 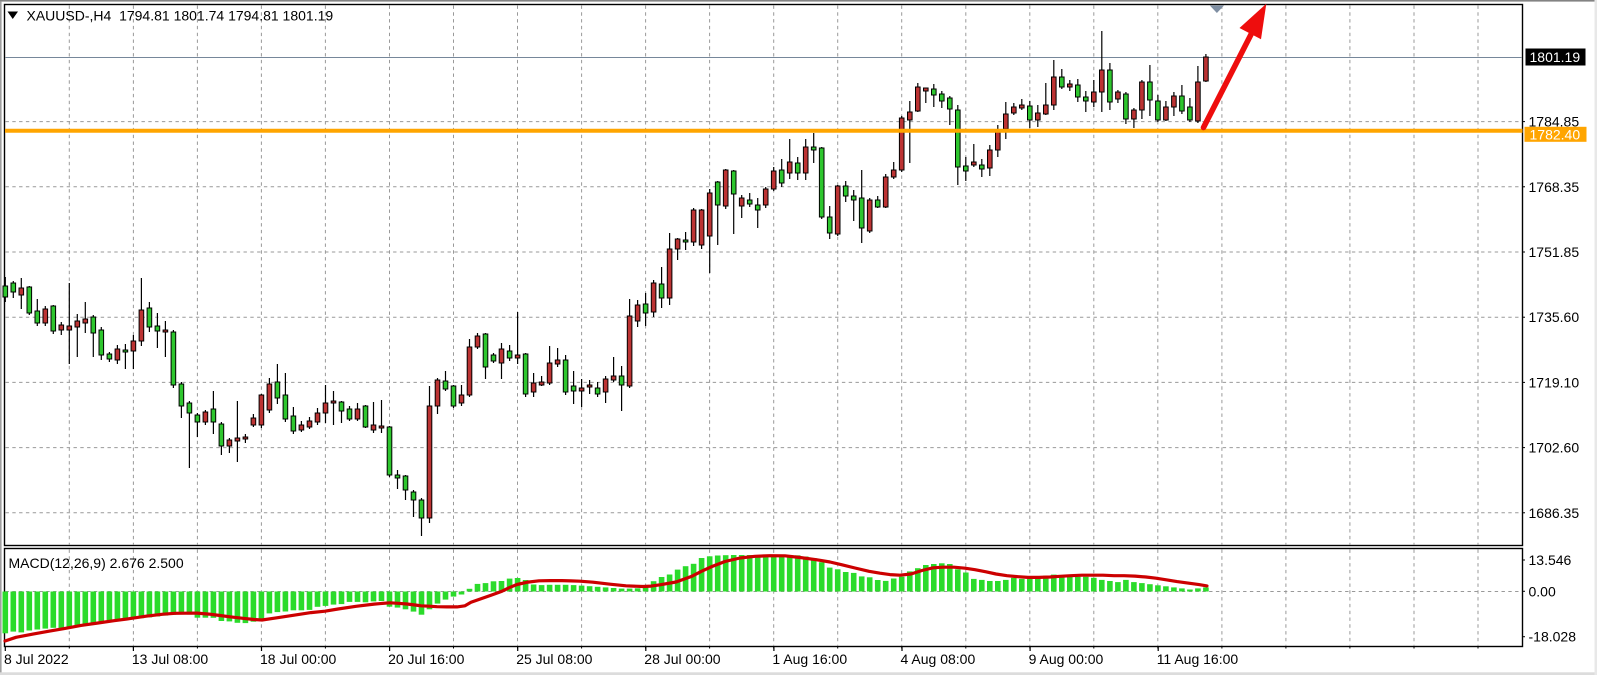 I want to click on svg-text: 1 Aug 16:00, so click(x=809, y=659).